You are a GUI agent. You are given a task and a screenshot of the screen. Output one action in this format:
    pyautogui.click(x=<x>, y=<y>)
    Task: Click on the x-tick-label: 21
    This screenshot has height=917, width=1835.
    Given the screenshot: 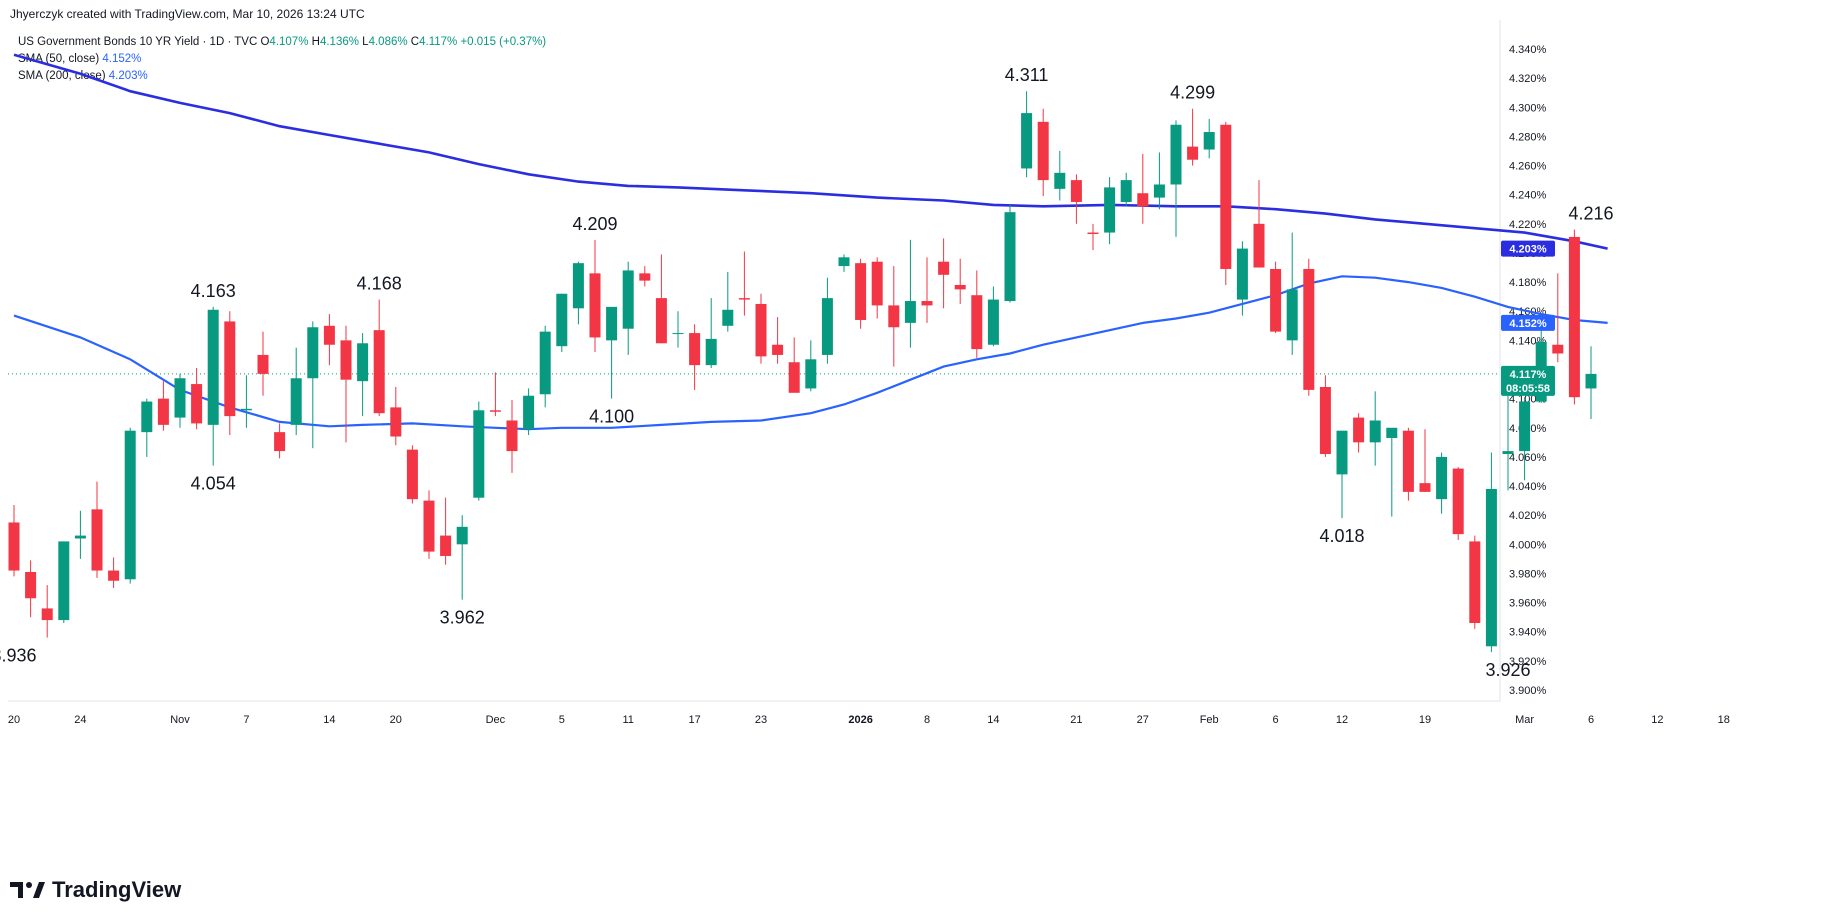 What is the action you would take?
    pyautogui.click(x=1076, y=720)
    